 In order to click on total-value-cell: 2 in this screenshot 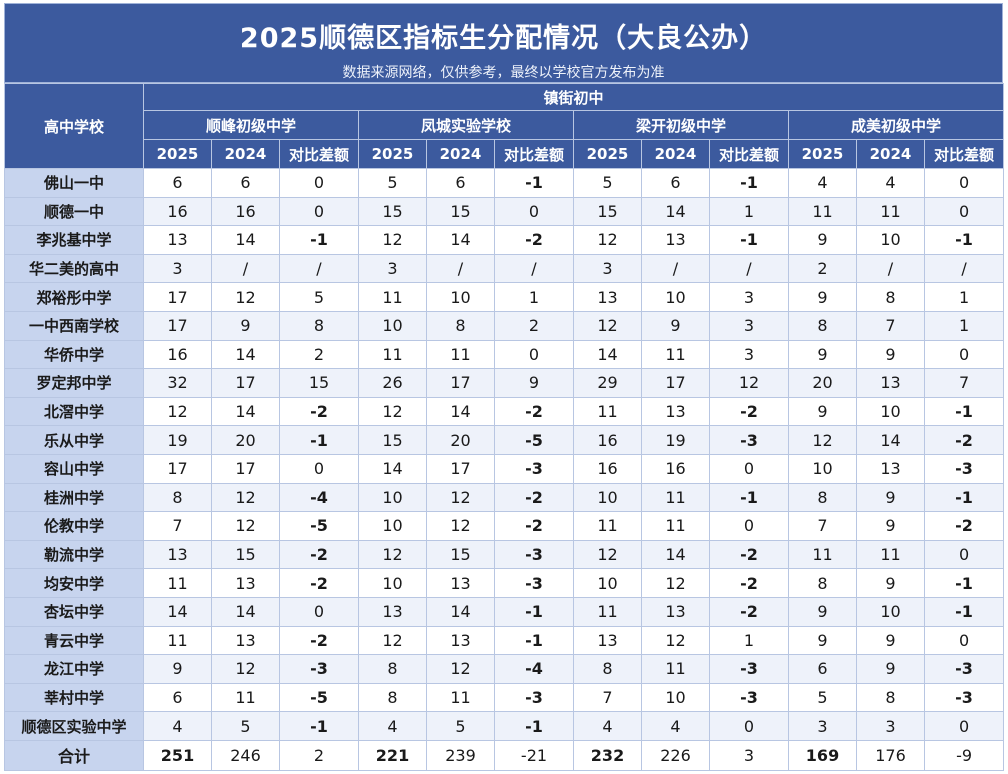, I will do `click(319, 755)`.